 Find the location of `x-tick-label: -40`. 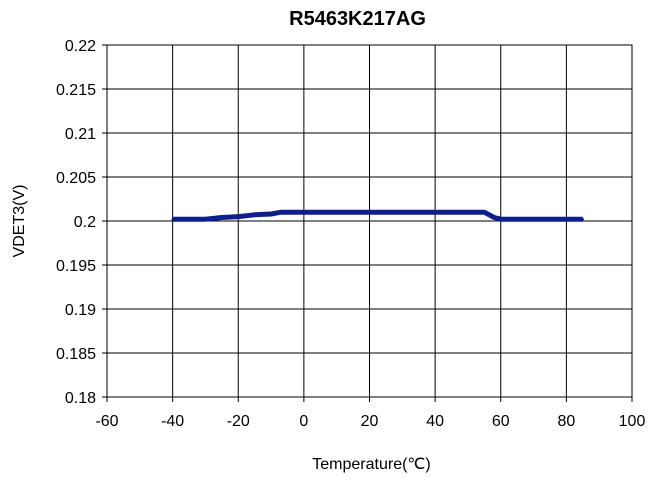

x-tick-label: -40 is located at coordinates (172, 421).